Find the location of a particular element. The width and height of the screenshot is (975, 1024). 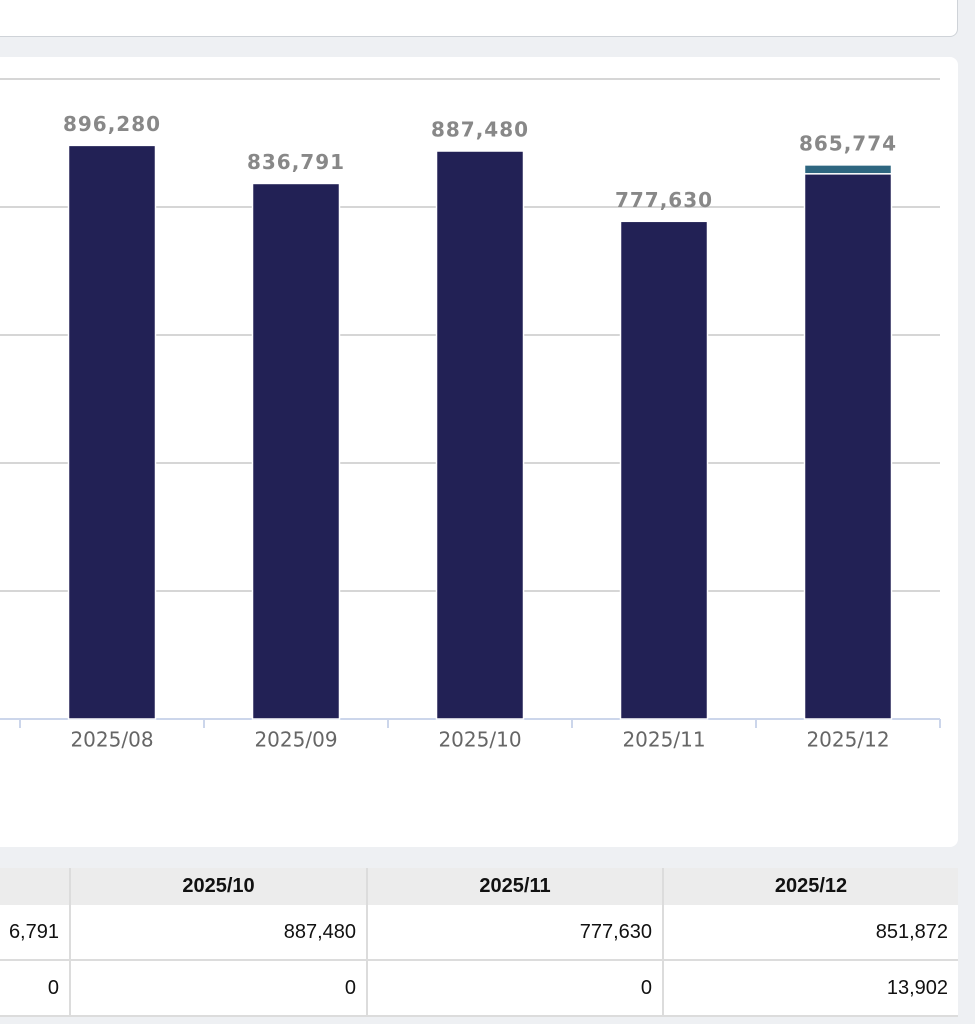

table-cell: 851,872 is located at coordinates (810, 933).